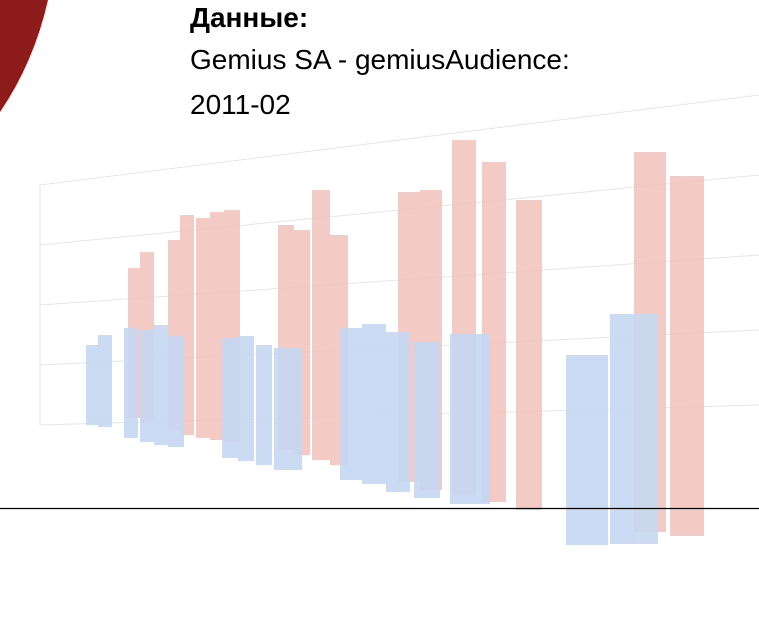 The width and height of the screenshot is (759, 629). What do you see at coordinates (240, 104) in the screenshot?
I see `period-line: 2011-02` at bounding box center [240, 104].